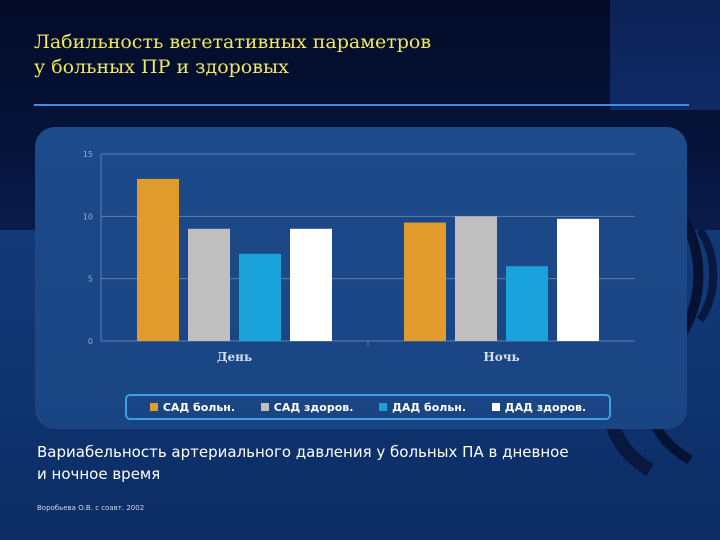 This screenshot has height=540, width=720. I want to click on y-tick-label: 0, so click(90, 341).